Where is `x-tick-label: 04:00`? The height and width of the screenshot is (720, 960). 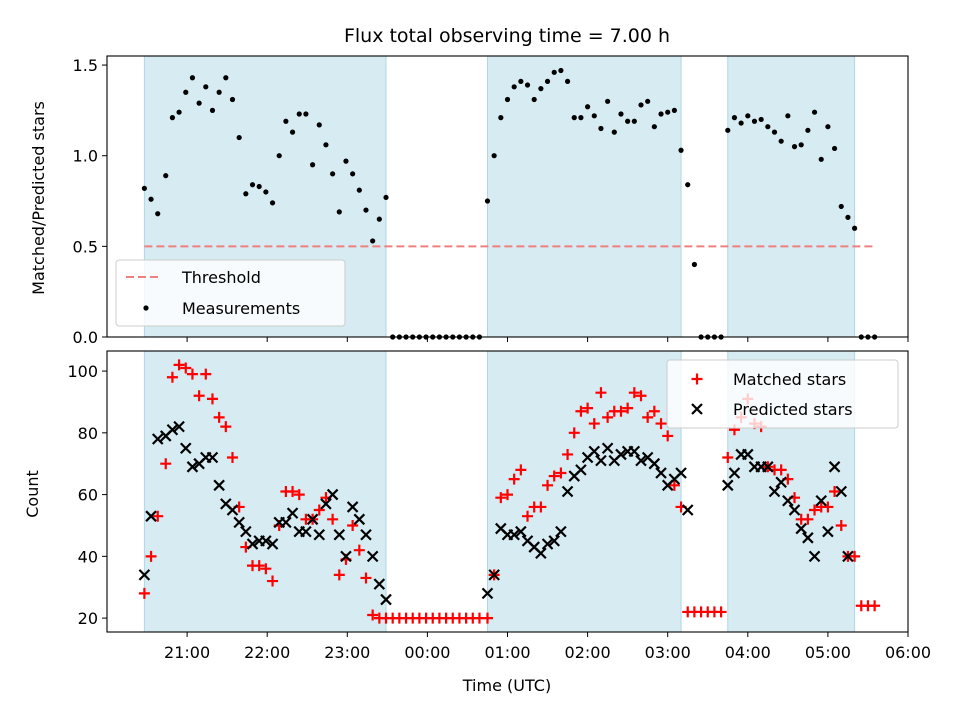 x-tick-label: 04:00 is located at coordinates (748, 652).